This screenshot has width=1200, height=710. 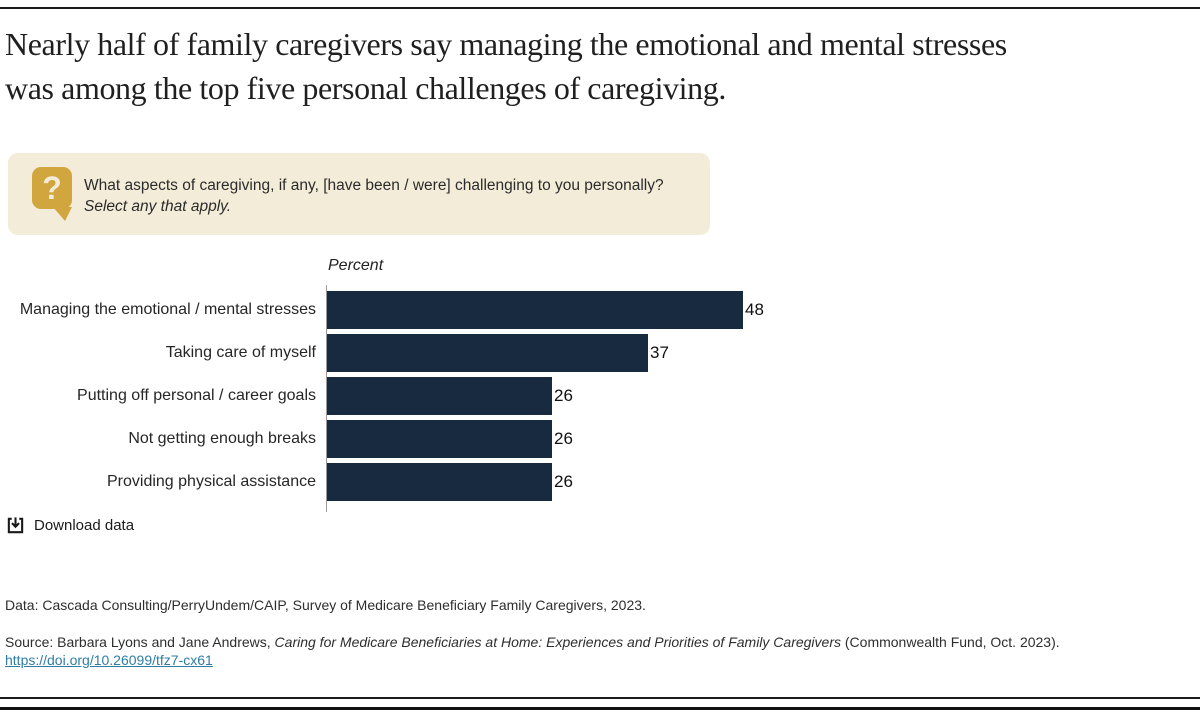 I want to click on download-data-label: Download data, so click(x=84, y=525).